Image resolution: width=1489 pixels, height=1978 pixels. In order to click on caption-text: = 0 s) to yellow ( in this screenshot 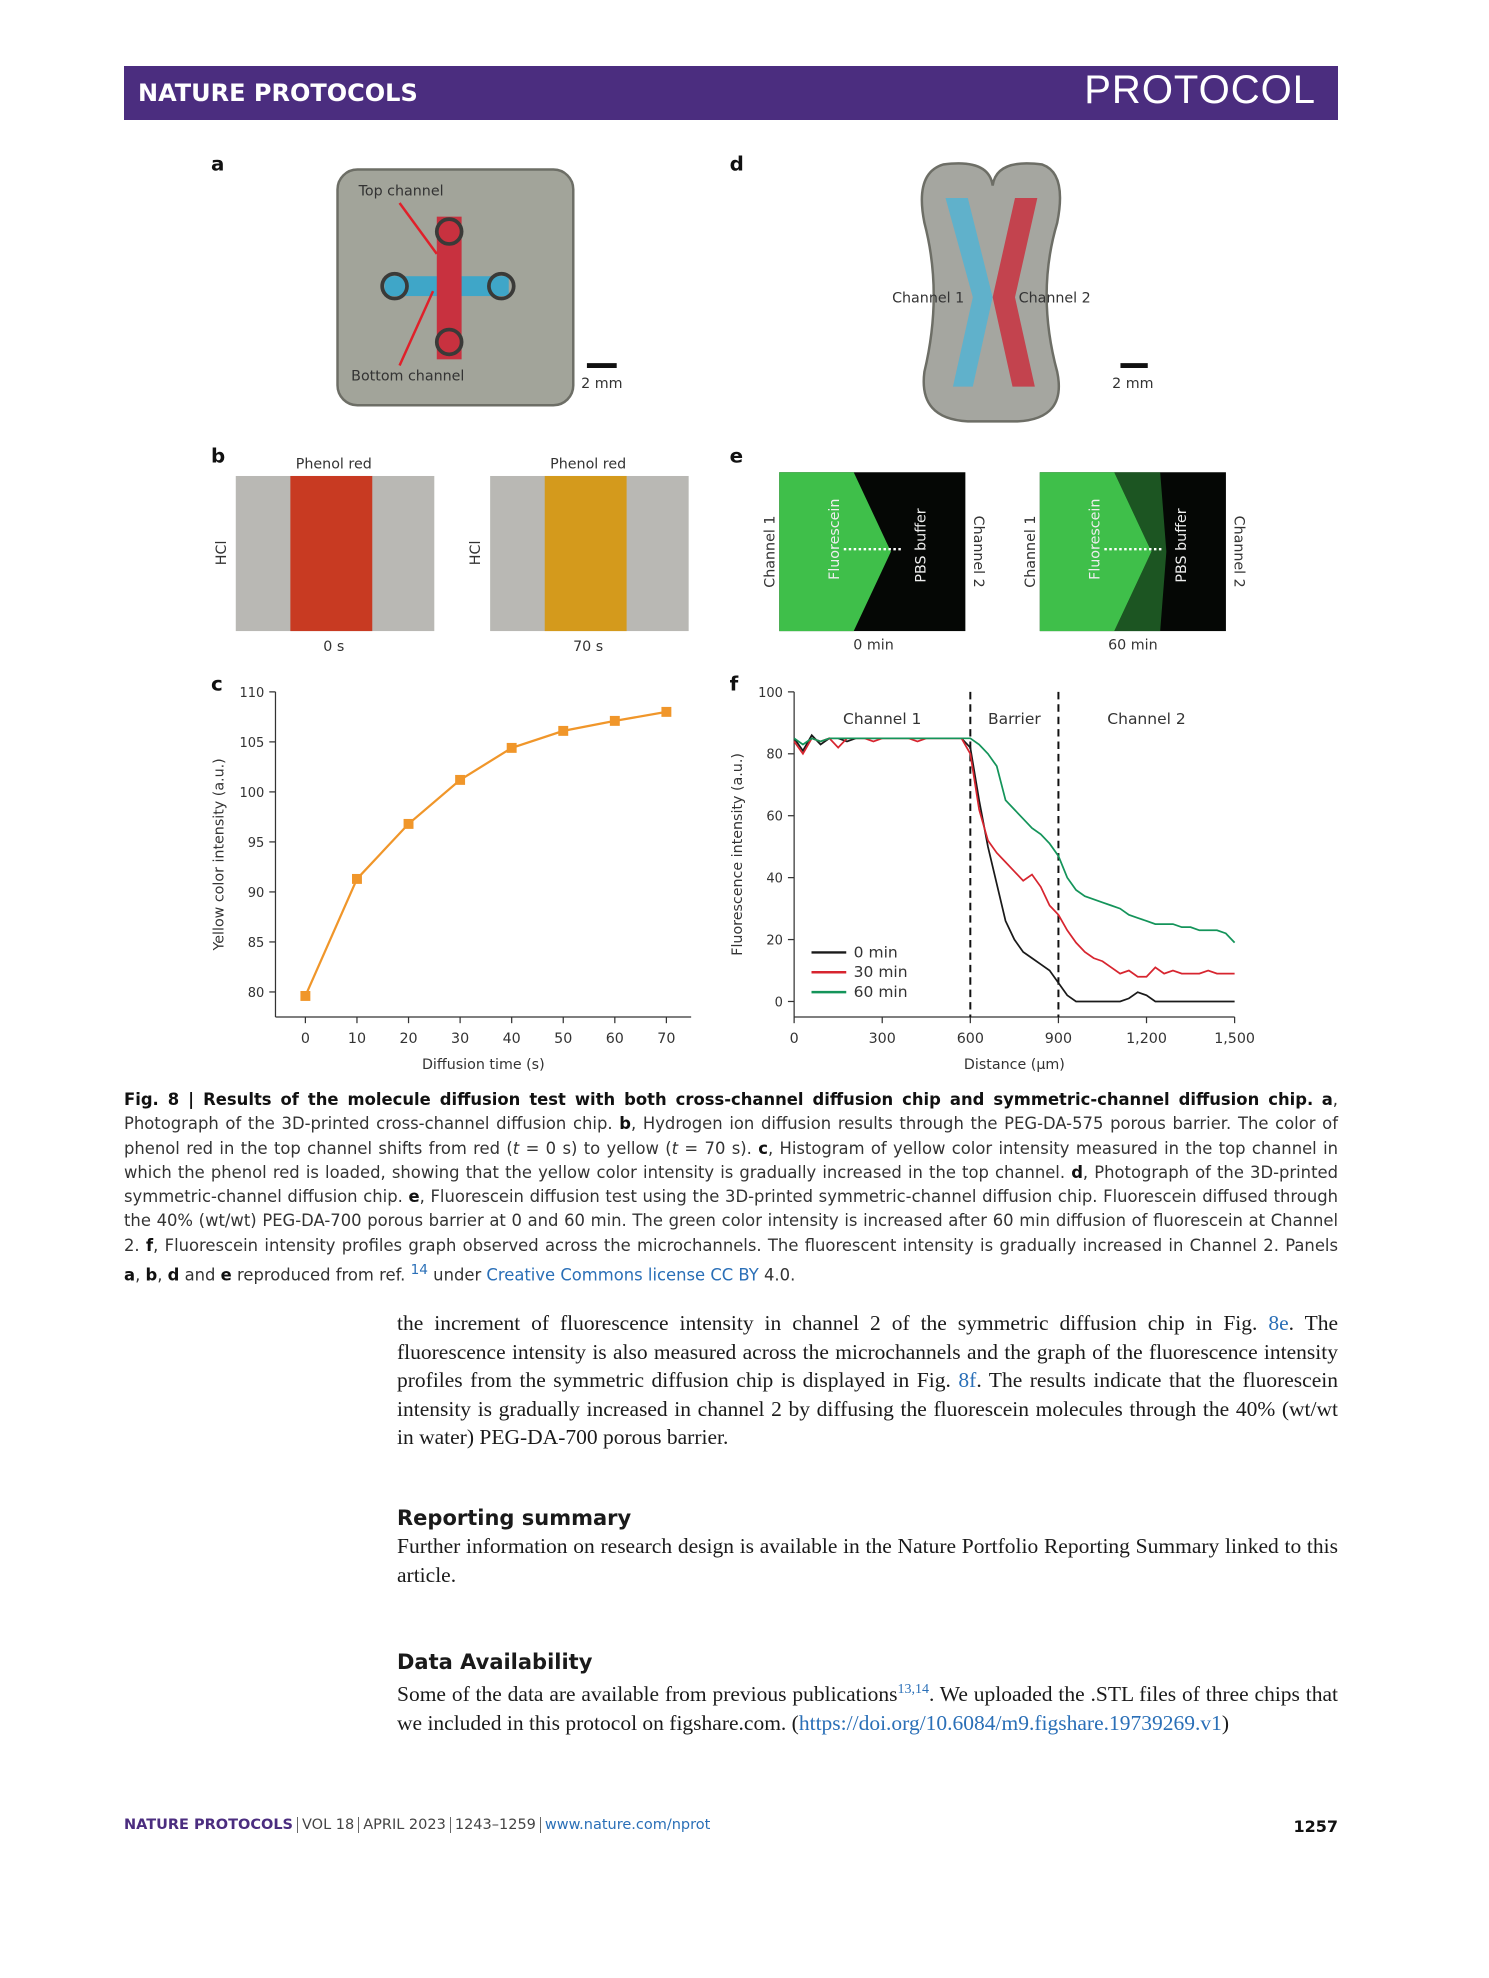, I will do `click(595, 1148)`.